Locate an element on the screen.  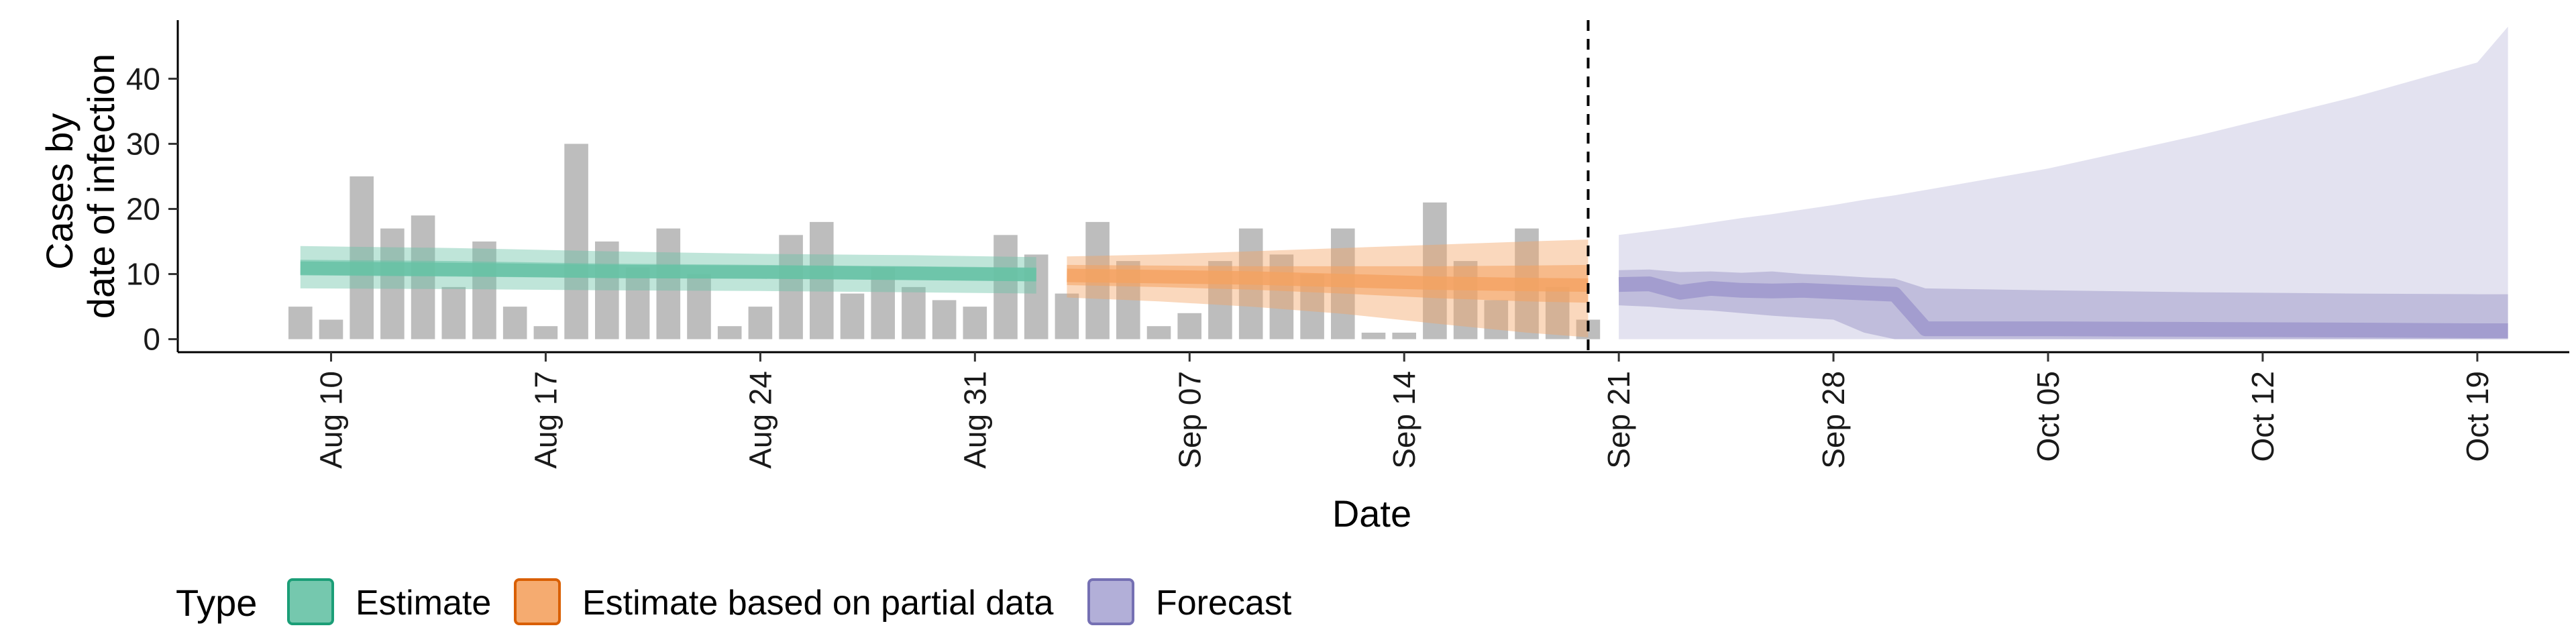
legend-item-estimate-based-on-partial-data: Estimate based on partial data is located at coordinates (784, 601).